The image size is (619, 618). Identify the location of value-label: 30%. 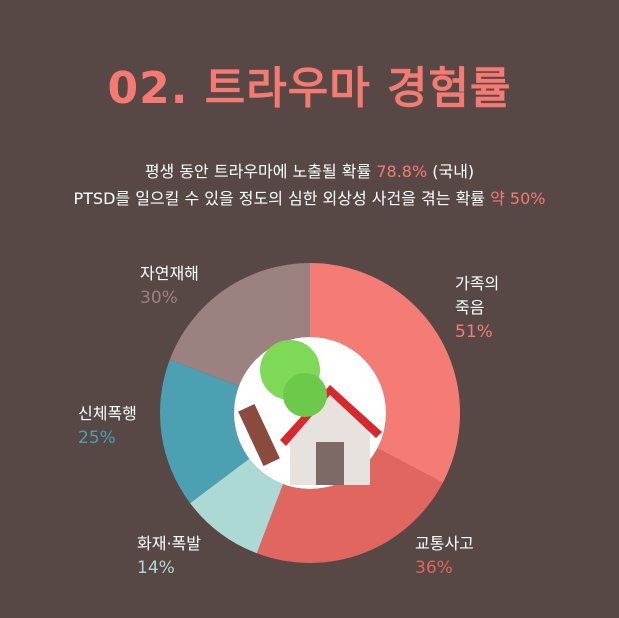
(159, 298).